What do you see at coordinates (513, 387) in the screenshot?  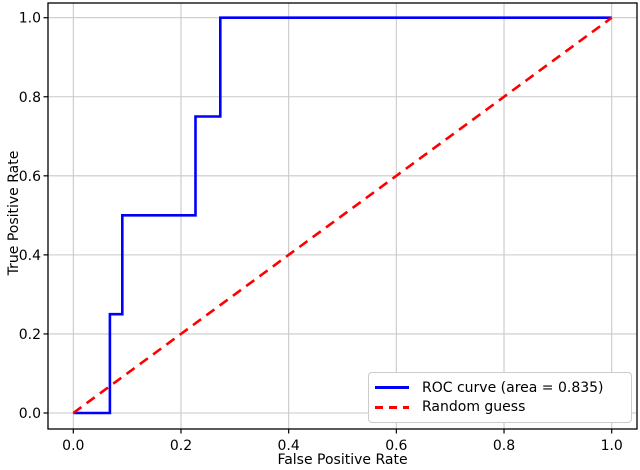 I see `legend-label: ROC curve (area = 0.835)` at bounding box center [513, 387].